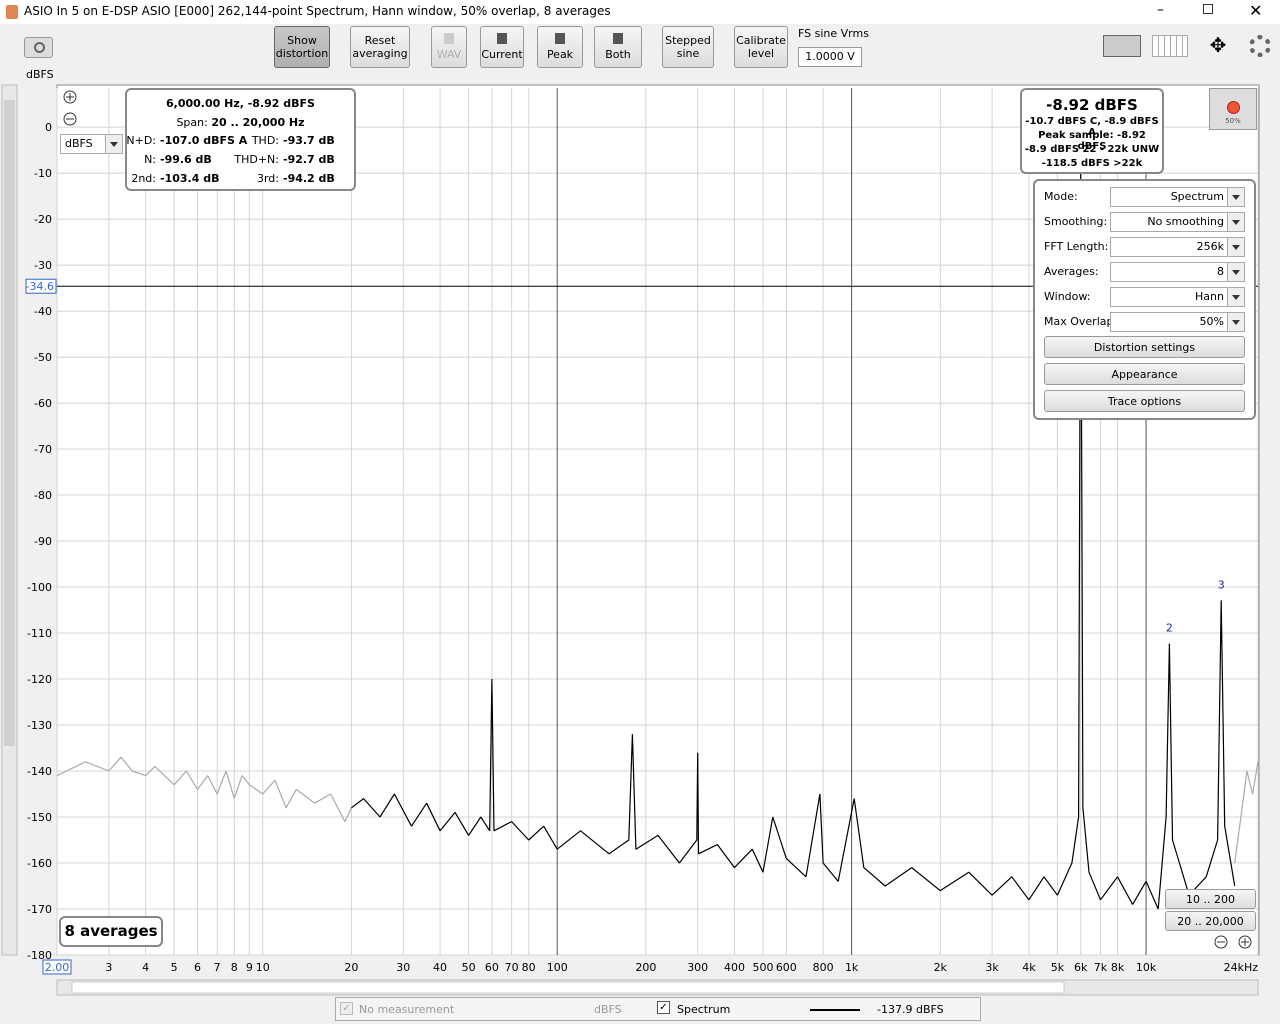 This screenshot has width=1280, height=1024. What do you see at coordinates (1210, 899) in the screenshot?
I see `range-button: 10 .. 200` at bounding box center [1210, 899].